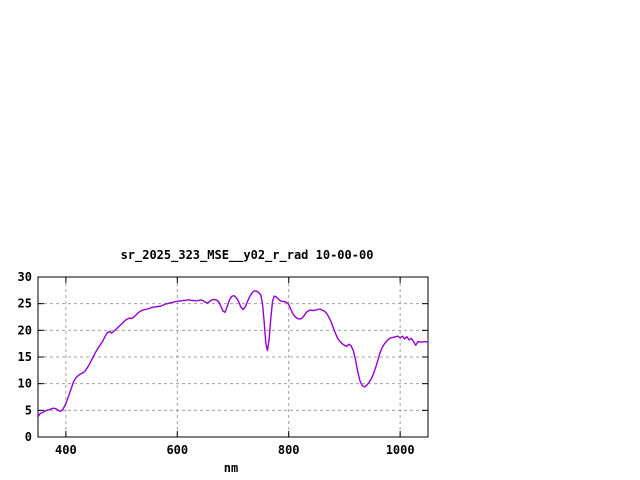 This screenshot has width=640, height=480. What do you see at coordinates (247, 255) in the screenshot?
I see `chart-title: sr_2025_323_MSE__y02_r_rad 10-00-00` at bounding box center [247, 255].